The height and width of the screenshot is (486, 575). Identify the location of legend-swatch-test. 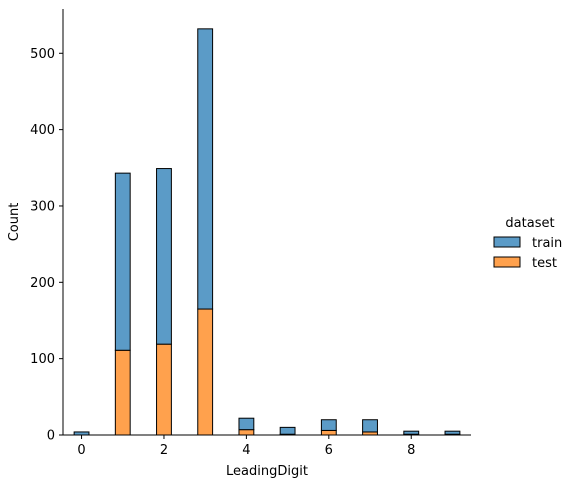
(507, 262).